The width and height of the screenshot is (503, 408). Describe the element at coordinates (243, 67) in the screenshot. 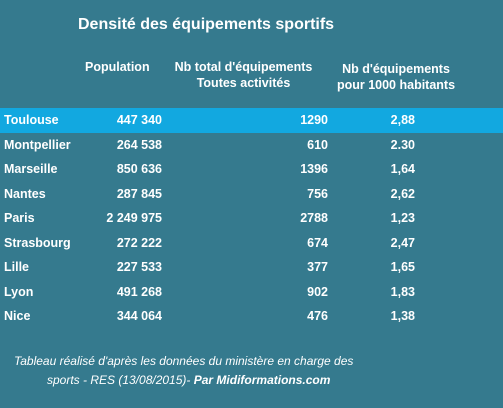

I see `header-total-line1: Nb total d'équipements` at that location.